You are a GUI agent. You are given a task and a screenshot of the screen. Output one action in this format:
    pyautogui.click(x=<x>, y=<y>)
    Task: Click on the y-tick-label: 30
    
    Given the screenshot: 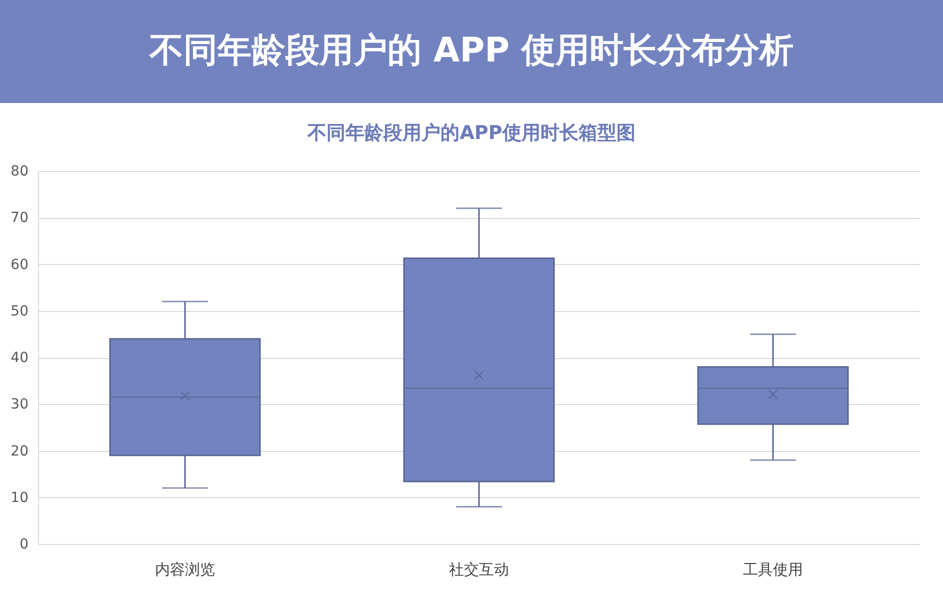 What is the action you would take?
    pyautogui.click(x=19, y=404)
    